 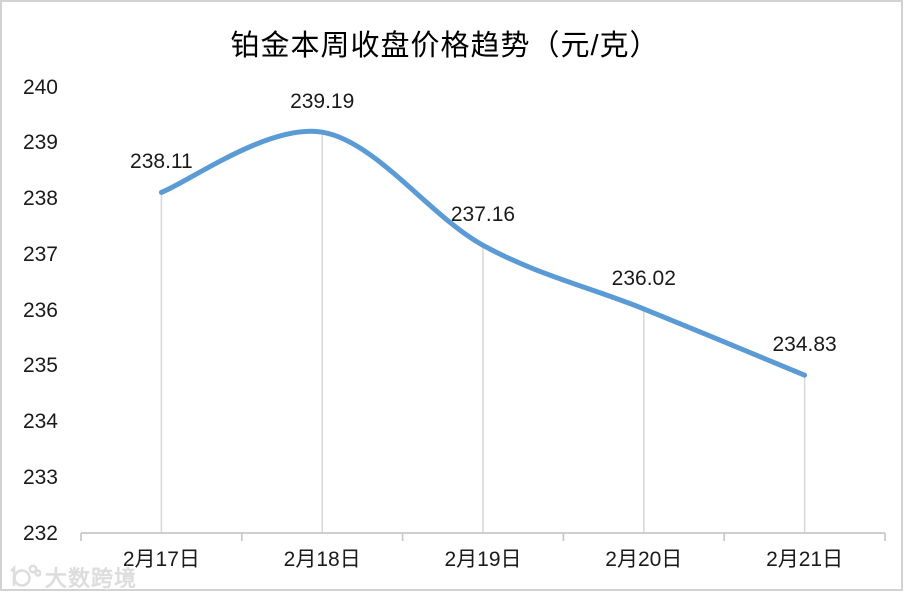 What do you see at coordinates (40, 477) in the screenshot?
I see `y-axis-tick-label: 233` at bounding box center [40, 477].